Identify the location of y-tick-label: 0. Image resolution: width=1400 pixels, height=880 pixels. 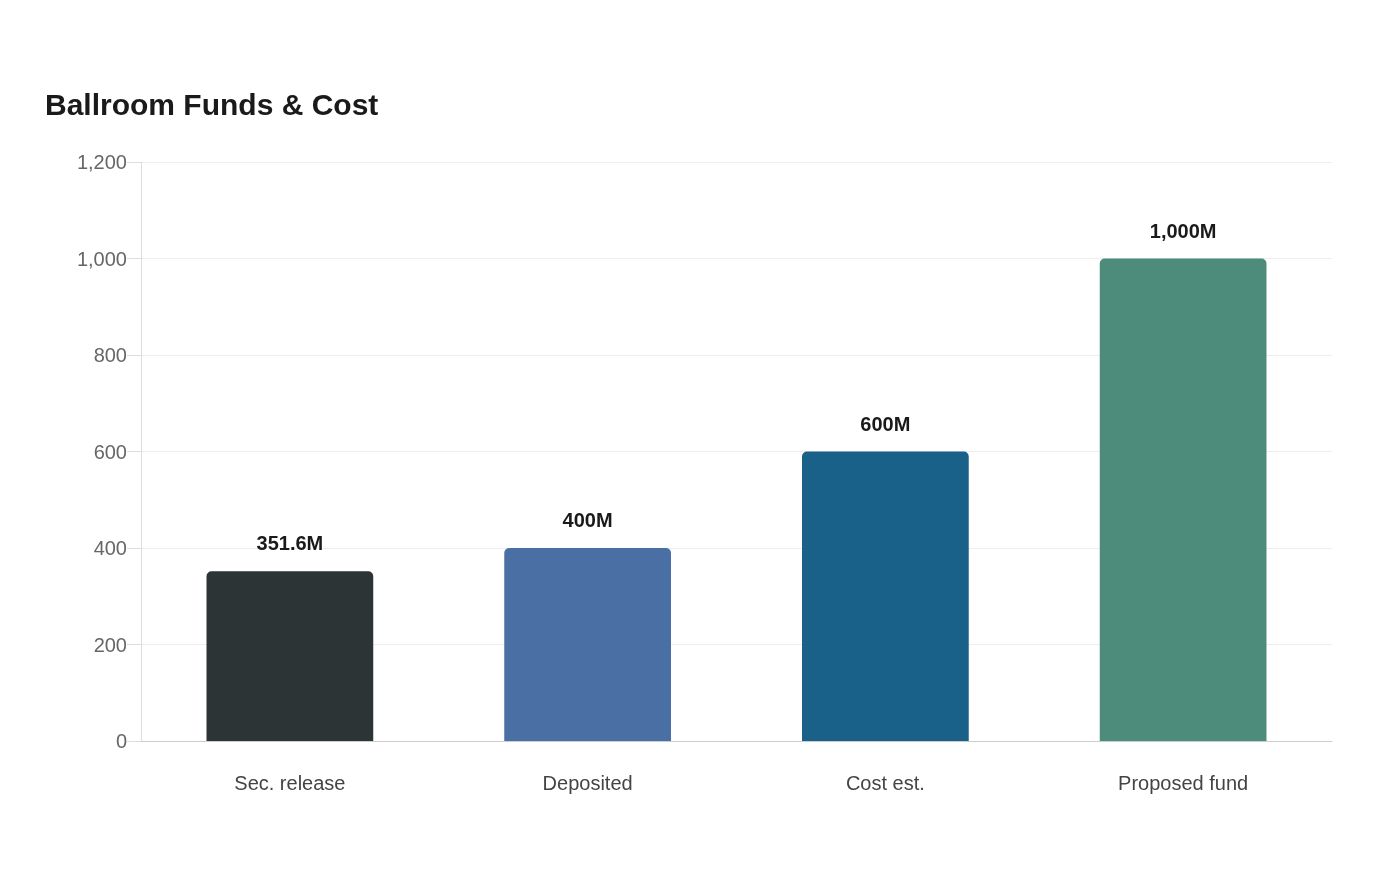
(121, 741).